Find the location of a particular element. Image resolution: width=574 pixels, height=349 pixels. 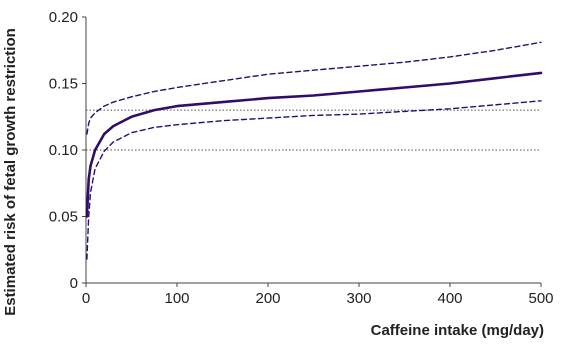

y-tick-label: 0.15 is located at coordinates (63, 84).